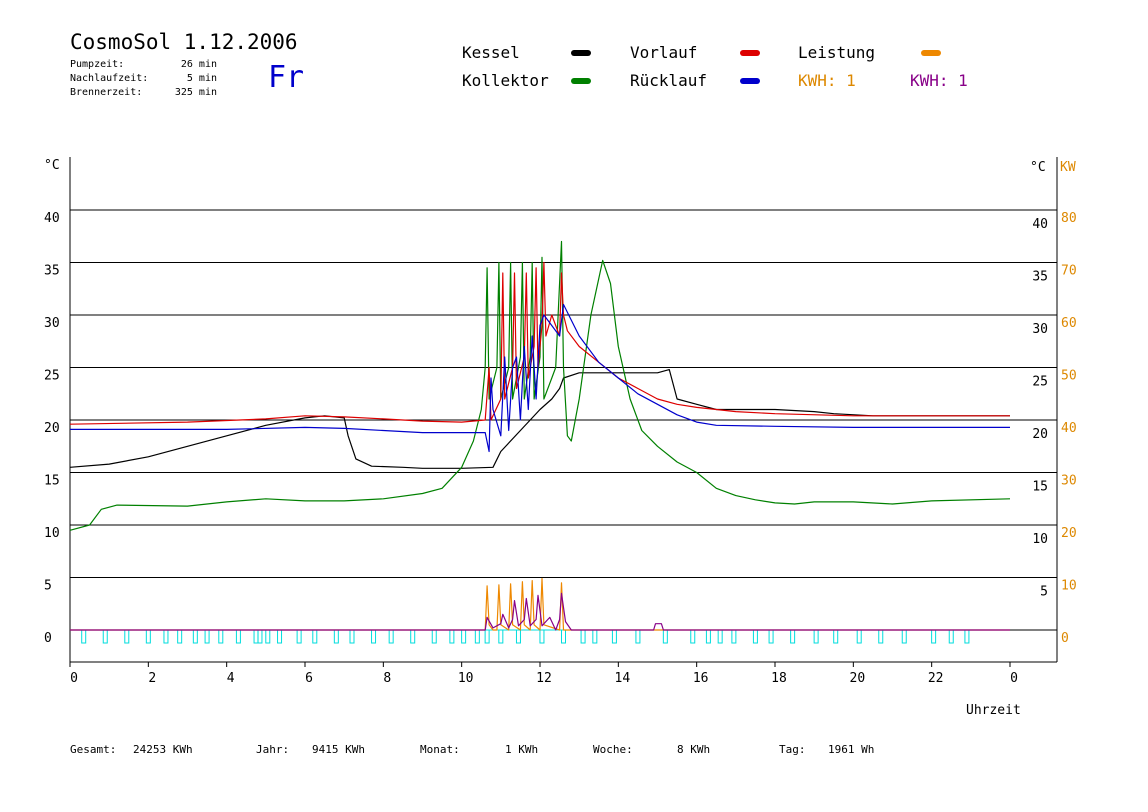 The image size is (1148, 812). I want to click on legend-kwh1-label: KWH: 1, so click(827, 80).